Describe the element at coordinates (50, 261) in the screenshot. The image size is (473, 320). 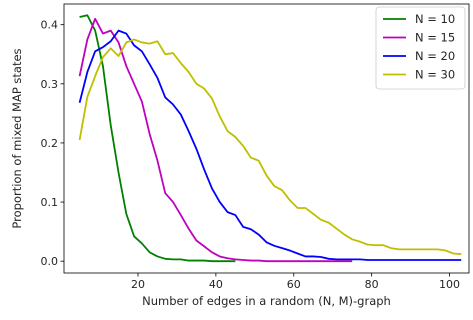
I see `y-tick-label: 0.0` at that location.